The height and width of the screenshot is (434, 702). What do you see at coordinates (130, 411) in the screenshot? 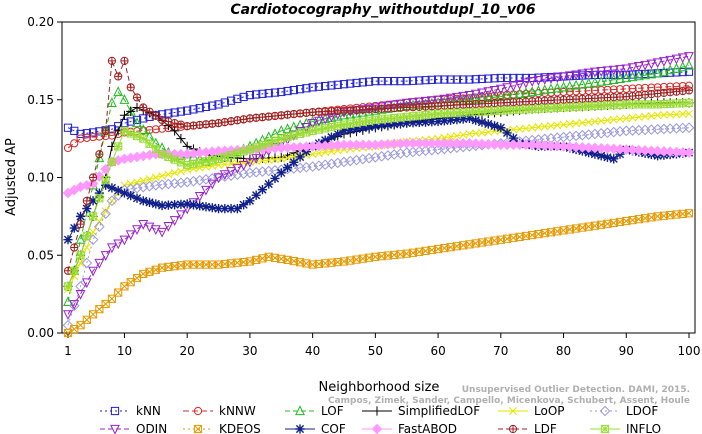
I see `legend-item-knn: kNN` at bounding box center [130, 411].